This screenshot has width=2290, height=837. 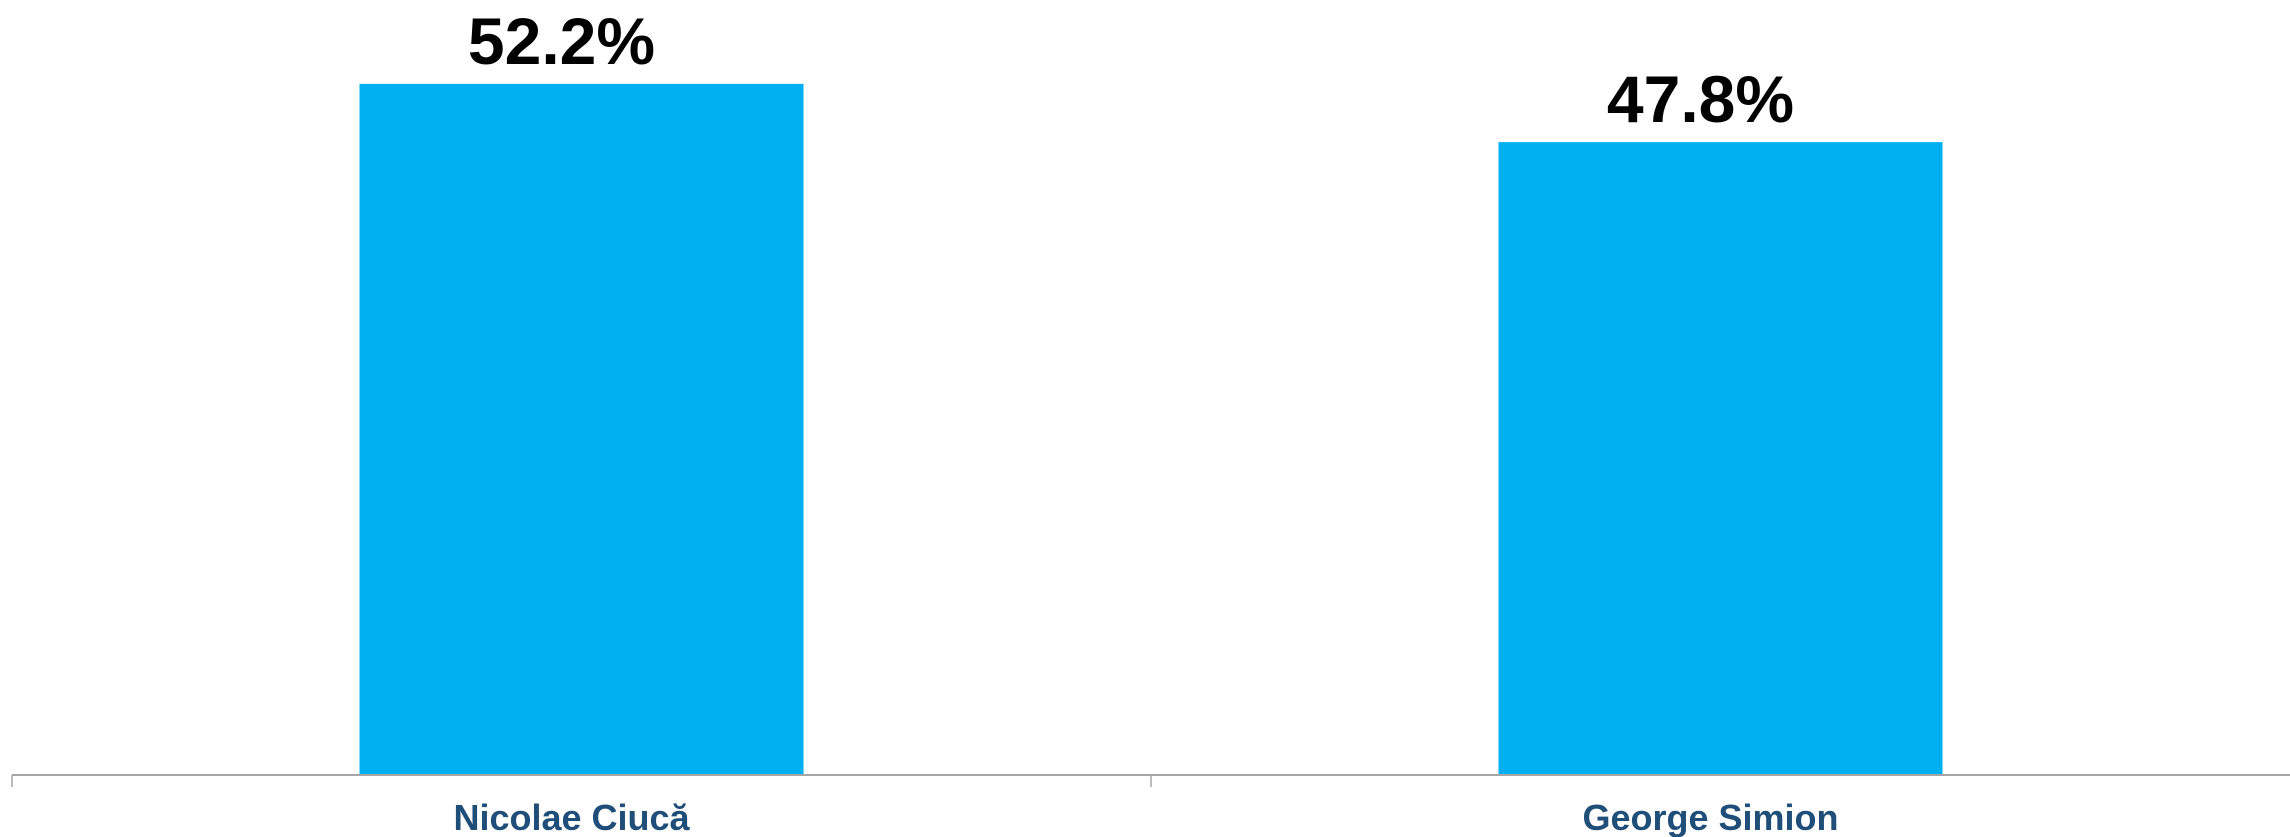 I want to click on category-labels-group: Nicolae Ciucă George Simion, so click(x=1145, y=817).